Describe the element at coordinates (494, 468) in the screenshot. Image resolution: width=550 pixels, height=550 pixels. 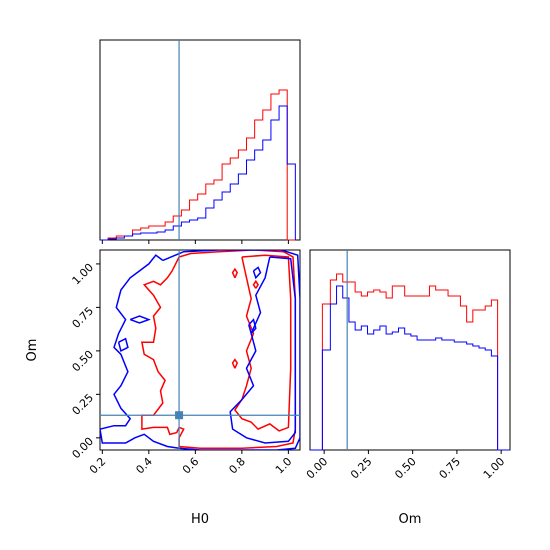
I see `hist-Om-xtick-label: 1.00` at that location.